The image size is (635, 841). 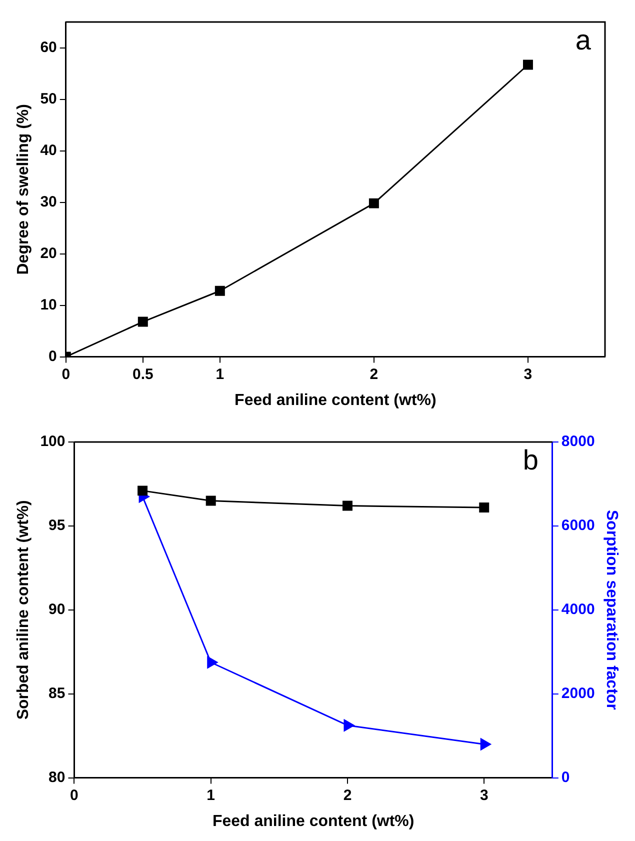 I want to click on annotation: a, so click(x=583, y=40).